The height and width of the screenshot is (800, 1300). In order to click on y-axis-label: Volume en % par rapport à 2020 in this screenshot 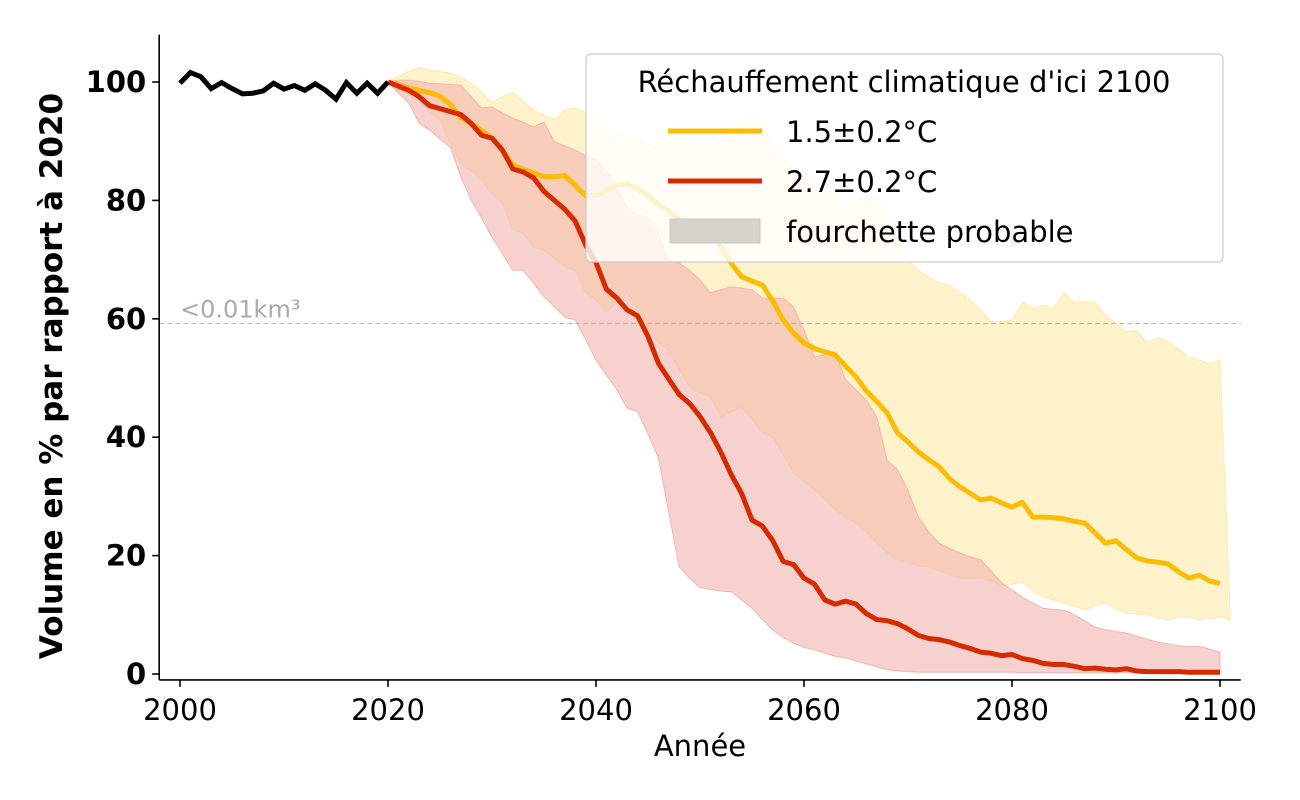, I will do `click(52, 376)`.